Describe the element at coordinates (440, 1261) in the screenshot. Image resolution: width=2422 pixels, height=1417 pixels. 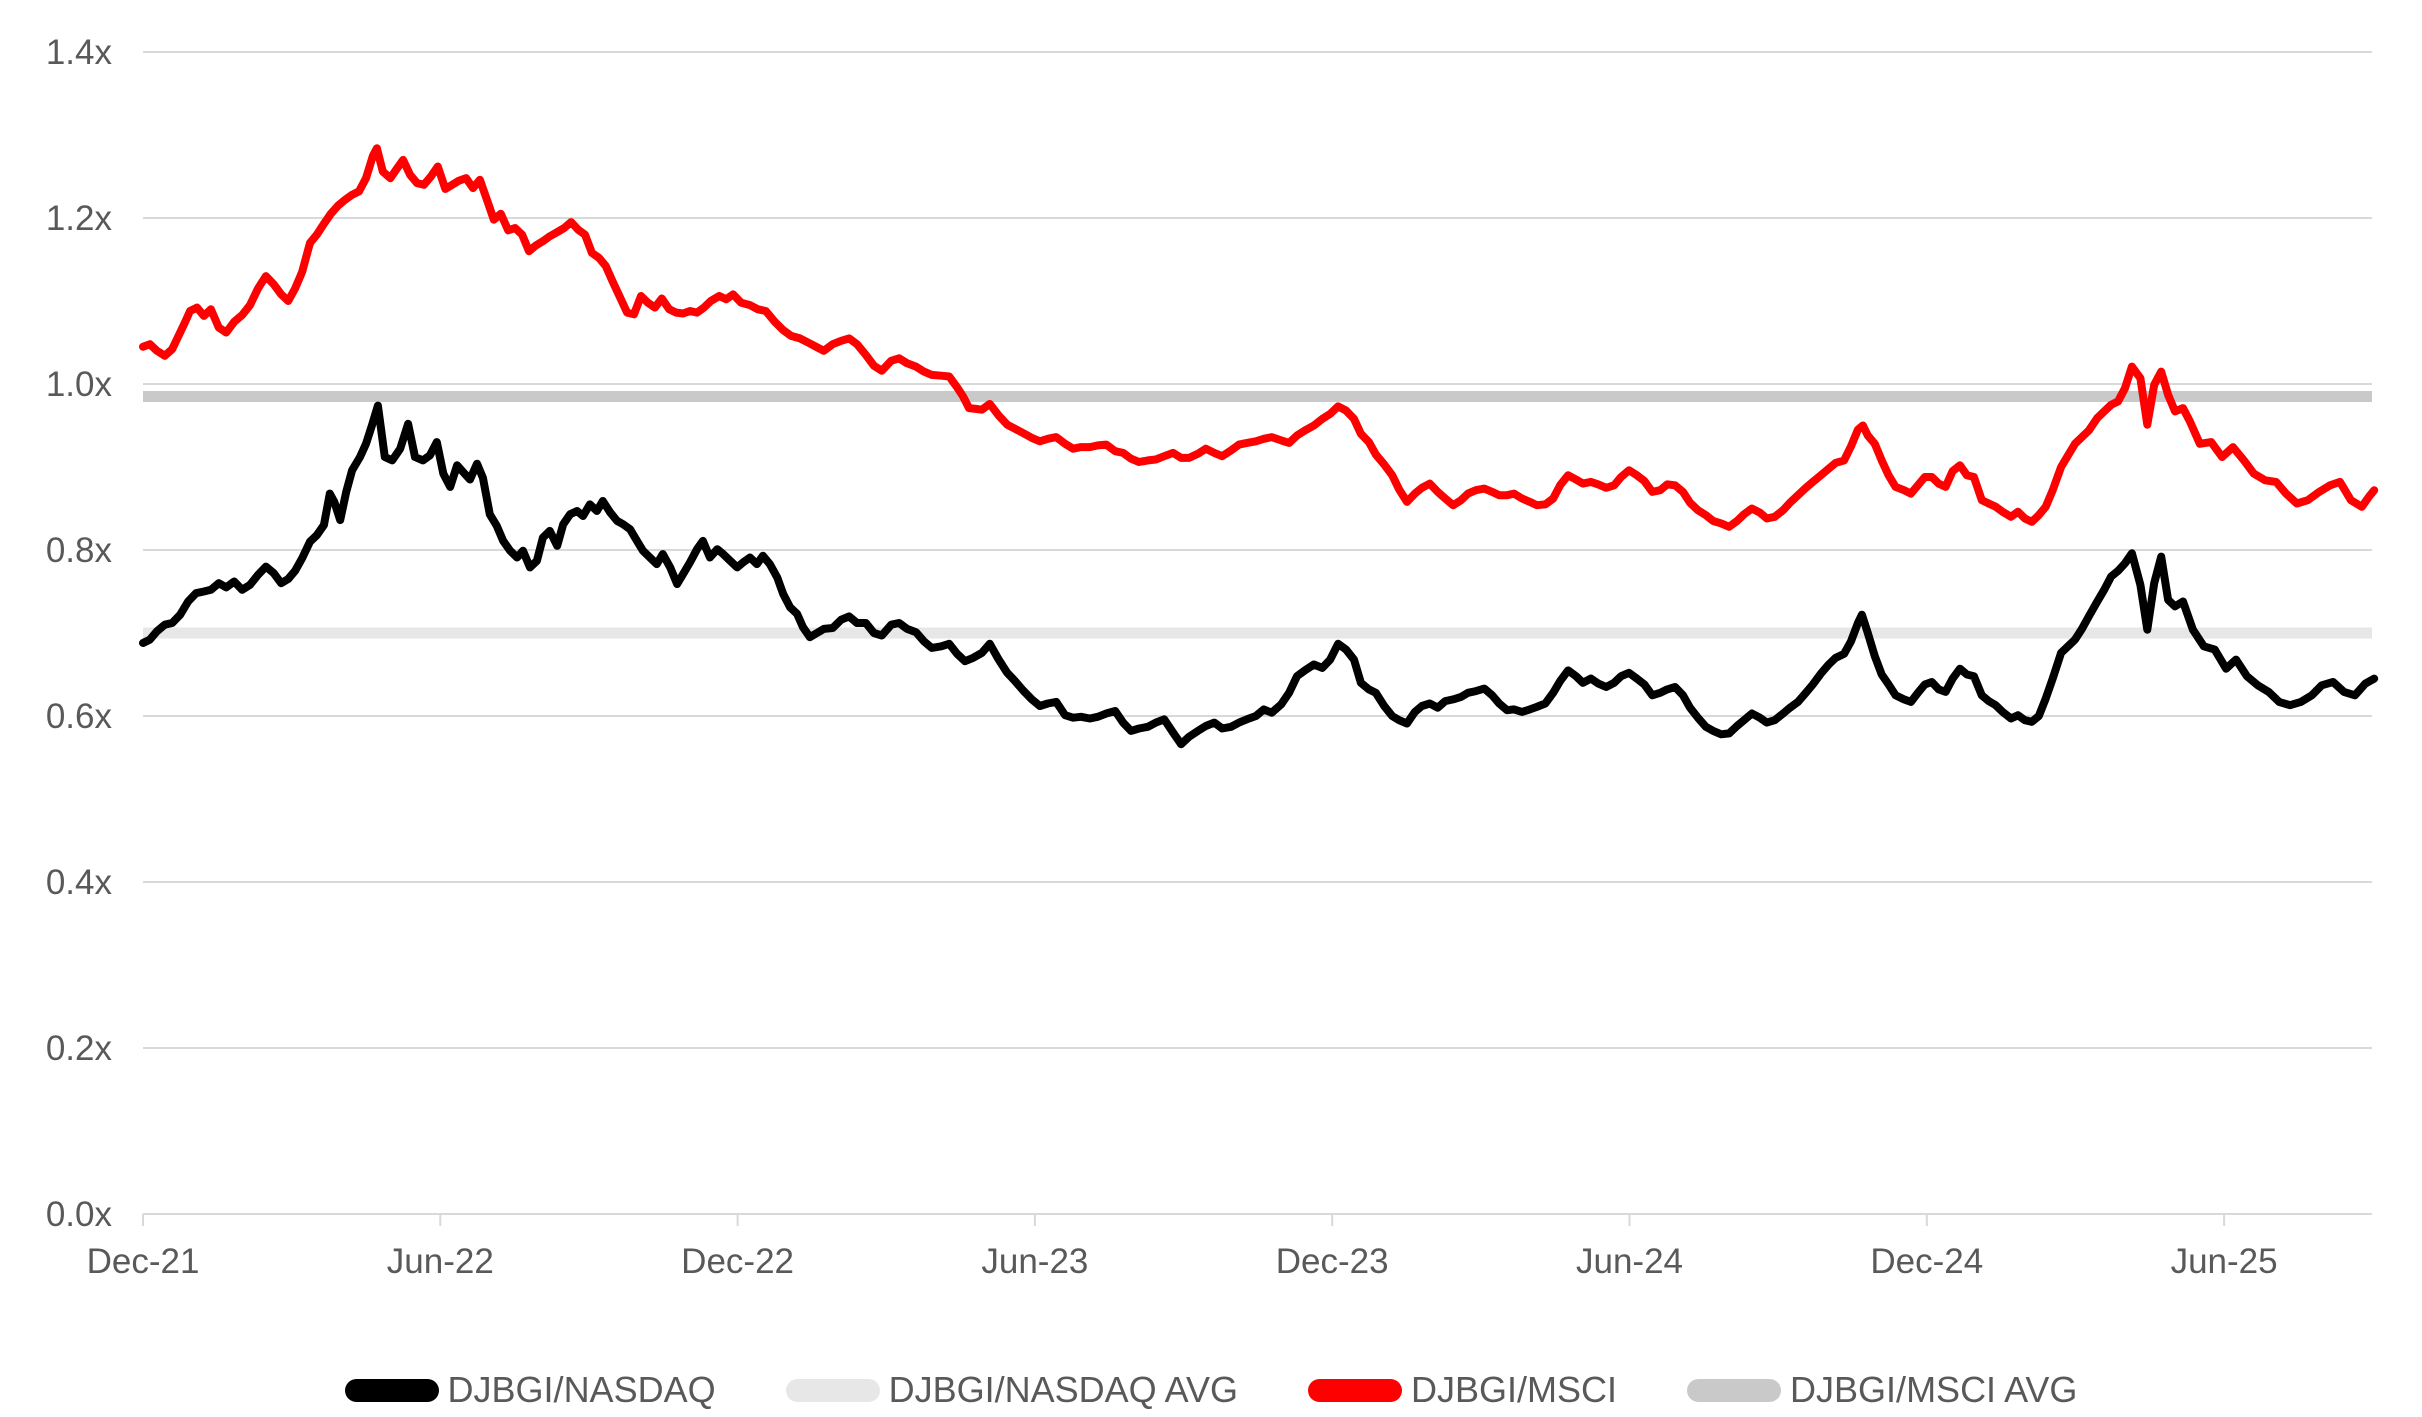
I see `x-axis-label-Jun-22: Jun-22` at that location.